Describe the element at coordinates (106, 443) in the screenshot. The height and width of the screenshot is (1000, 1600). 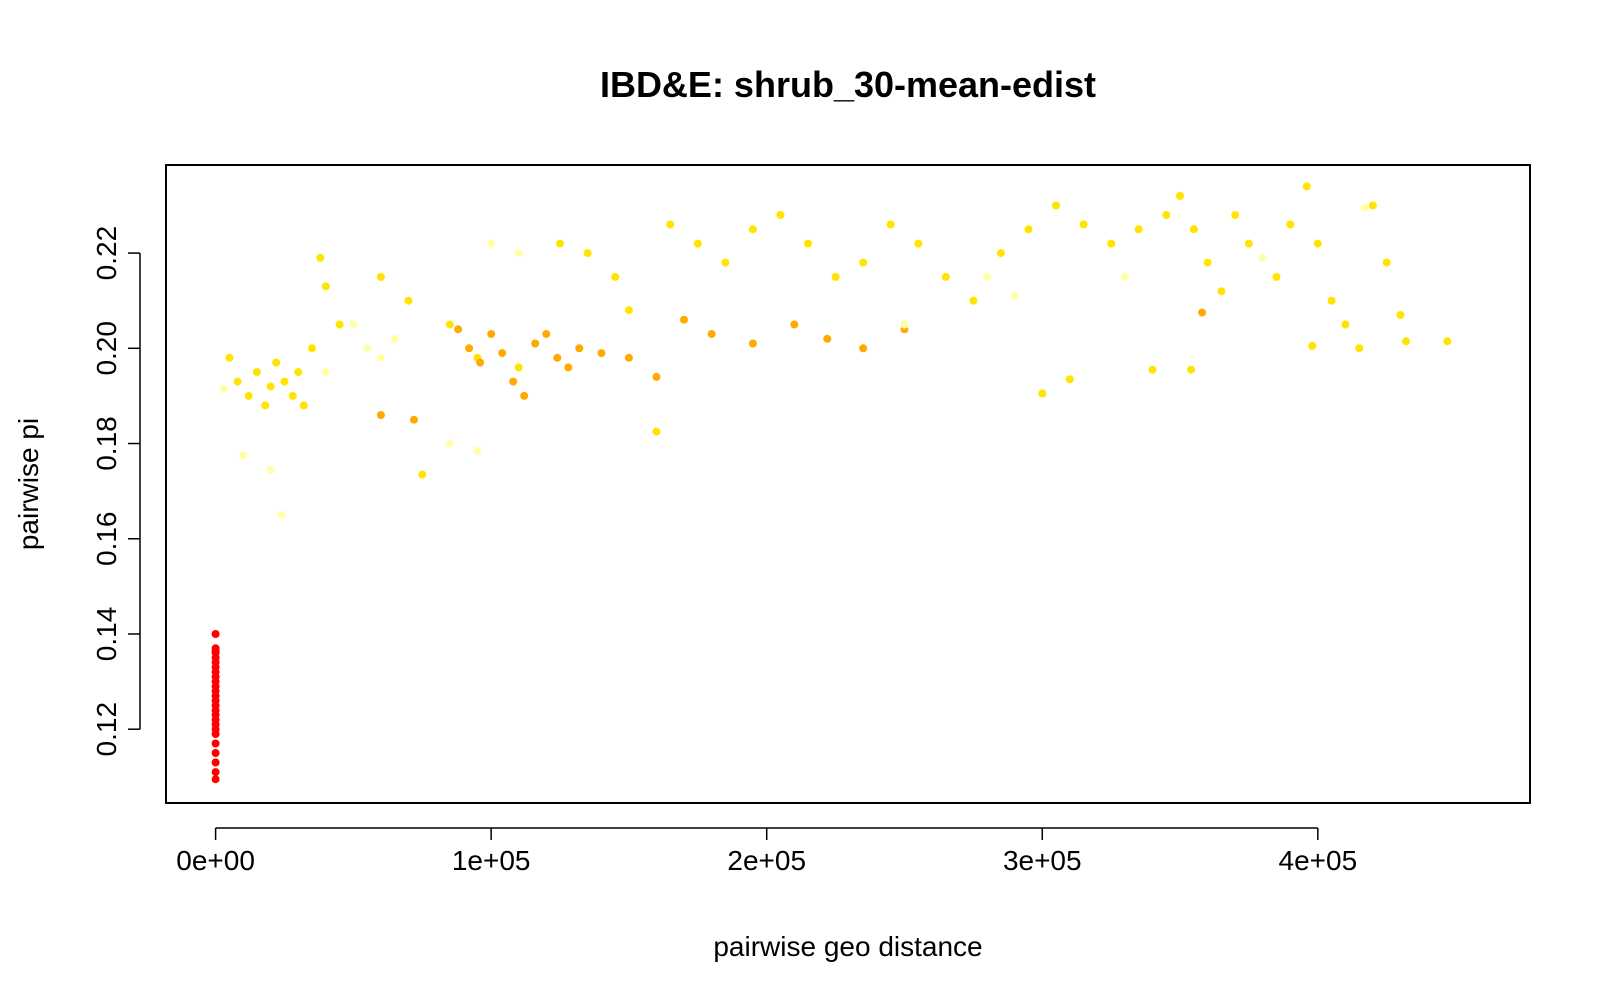
I see `y-tick-label: 0.18` at that location.